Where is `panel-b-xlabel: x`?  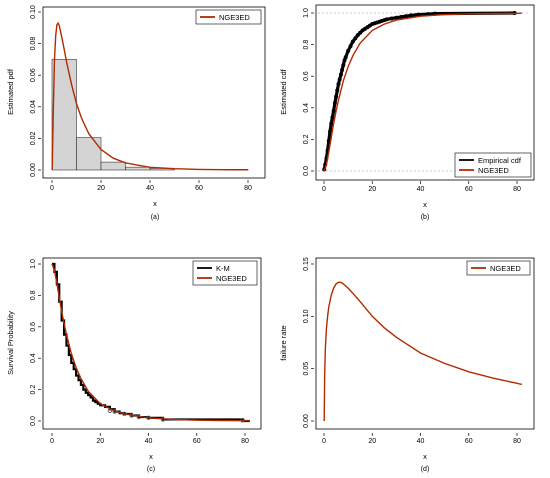 panel-b-xlabel: x is located at coordinates (425, 204).